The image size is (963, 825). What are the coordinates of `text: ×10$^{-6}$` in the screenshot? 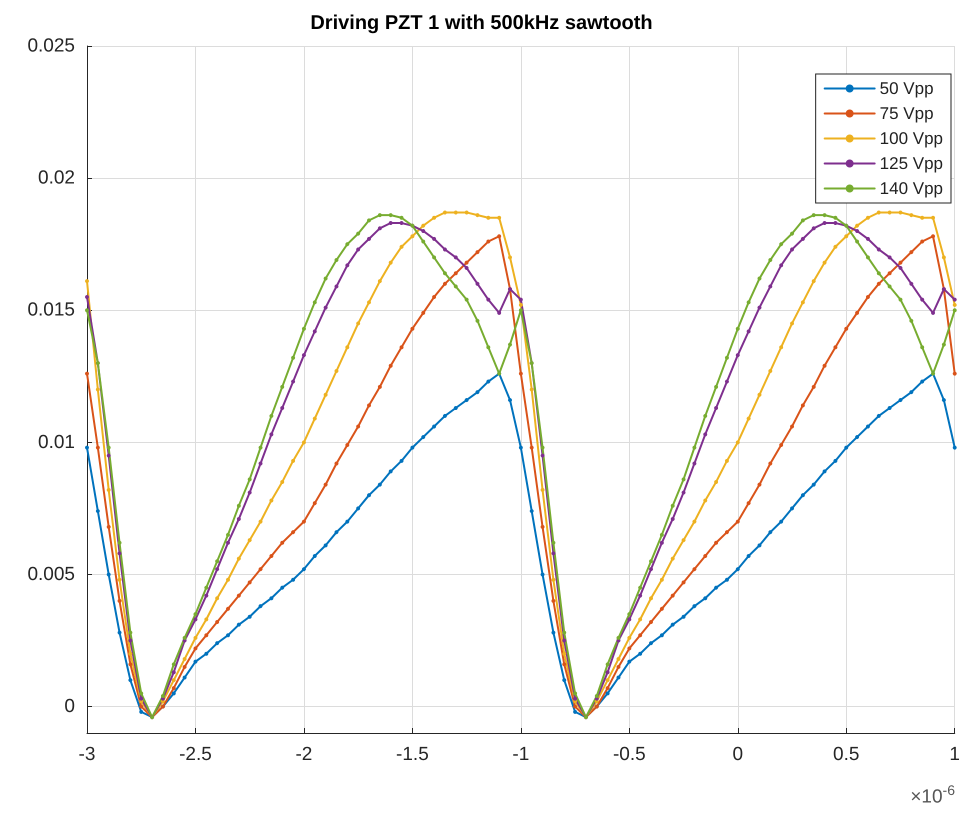 It's located at (932, 795).